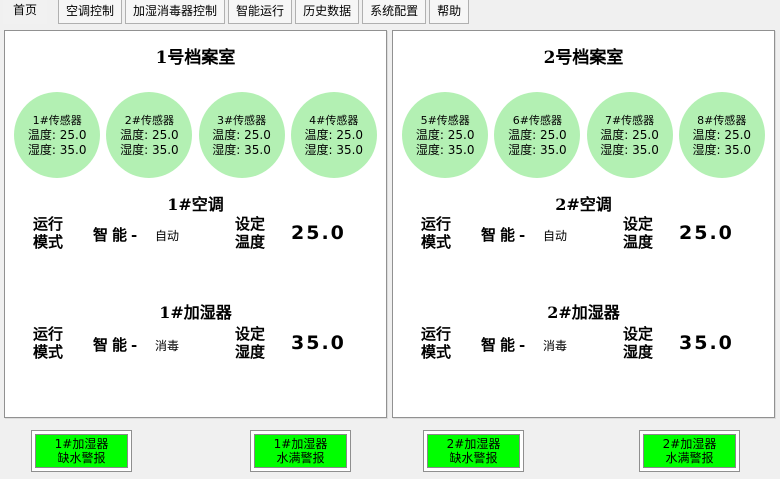 Image resolution: width=780 pixels, height=479 pixels. I want to click on alarm-indicator: 2#加湿器 水满警报, so click(689, 451).